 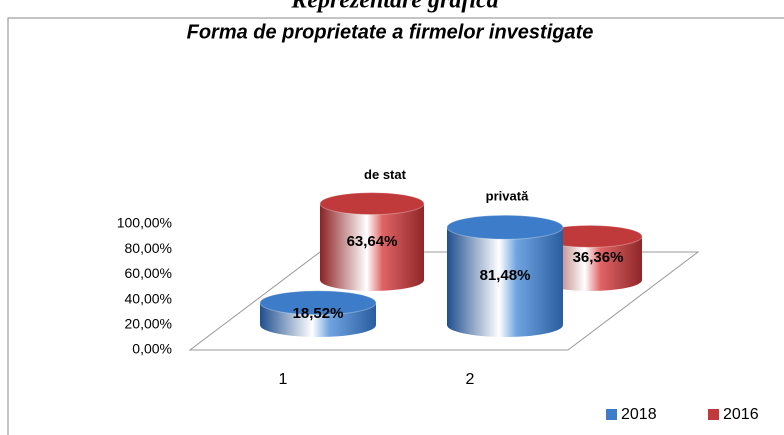 I want to click on legend-label: 2016, so click(x=741, y=414).